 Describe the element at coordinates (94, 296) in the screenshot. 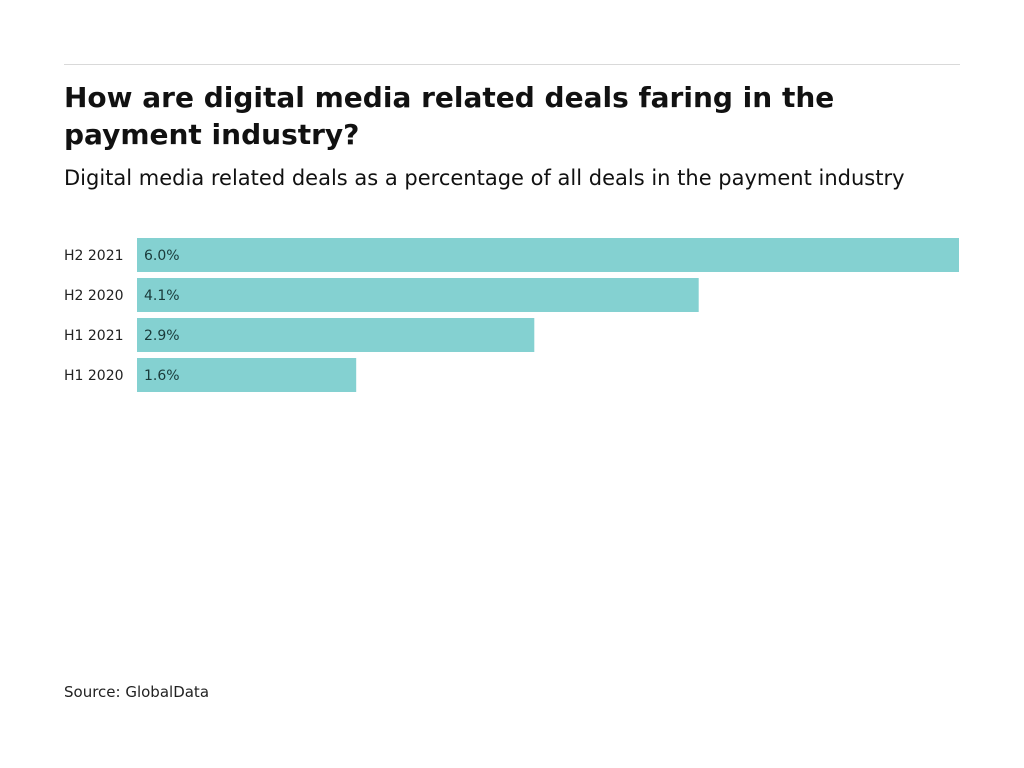

I see `category-label: H2 2020` at that location.